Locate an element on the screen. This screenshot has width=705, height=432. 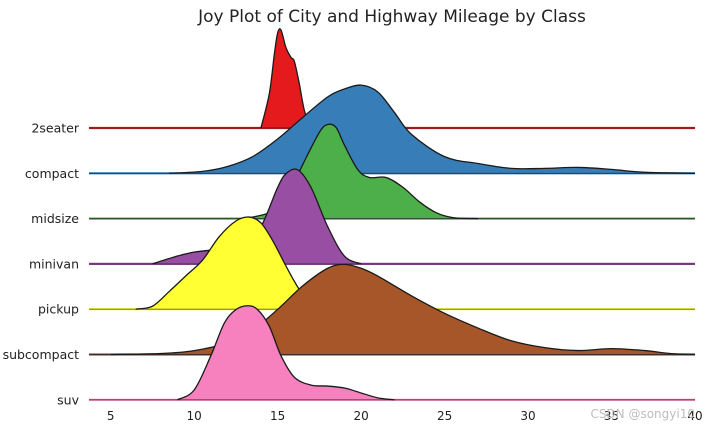
ridge-outline-2seater is located at coordinates (286, 78).